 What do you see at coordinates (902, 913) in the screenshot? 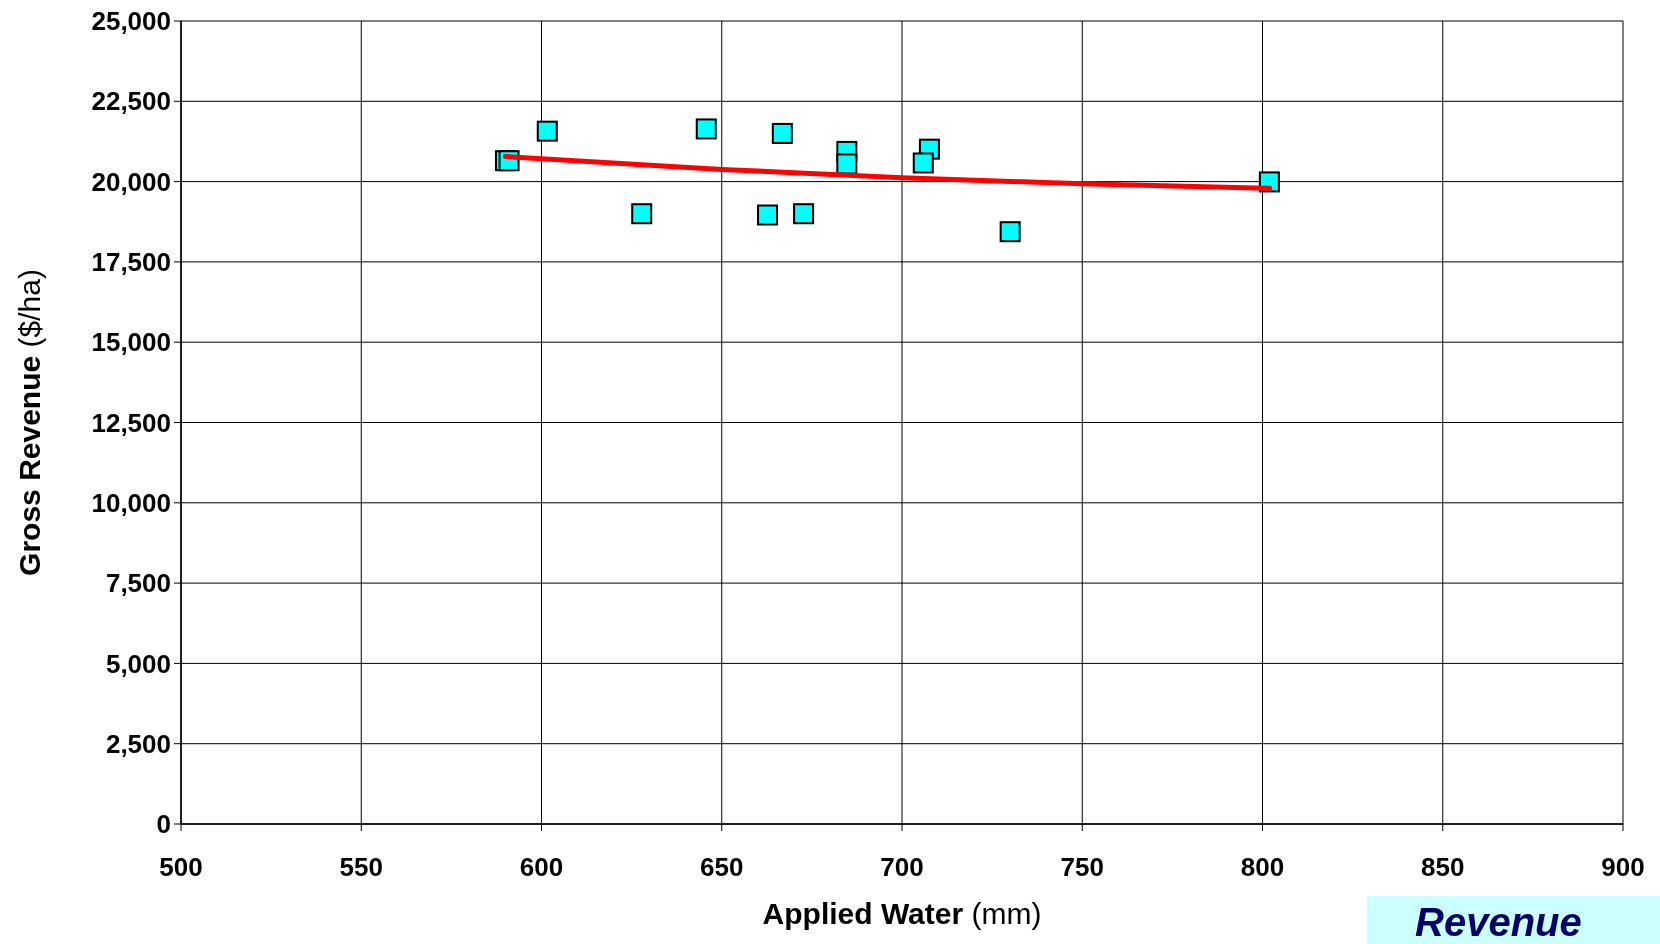
I see `x-axis-title: Applied Water (mm)` at bounding box center [902, 913].